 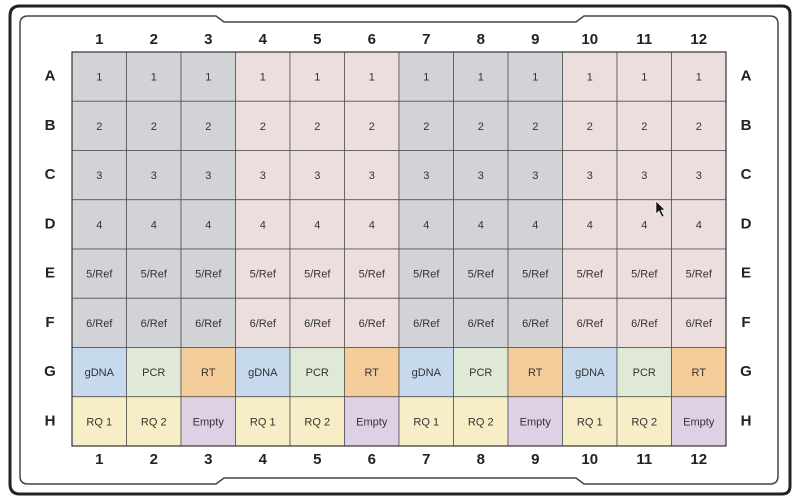 I want to click on row-label: E, so click(x=50, y=273).